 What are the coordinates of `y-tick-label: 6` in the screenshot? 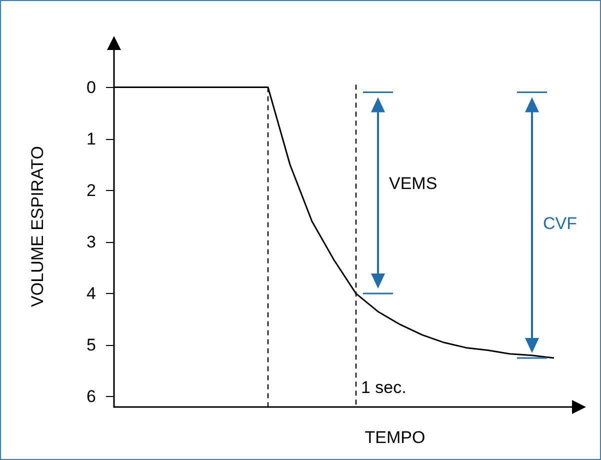 It's located at (91, 396).